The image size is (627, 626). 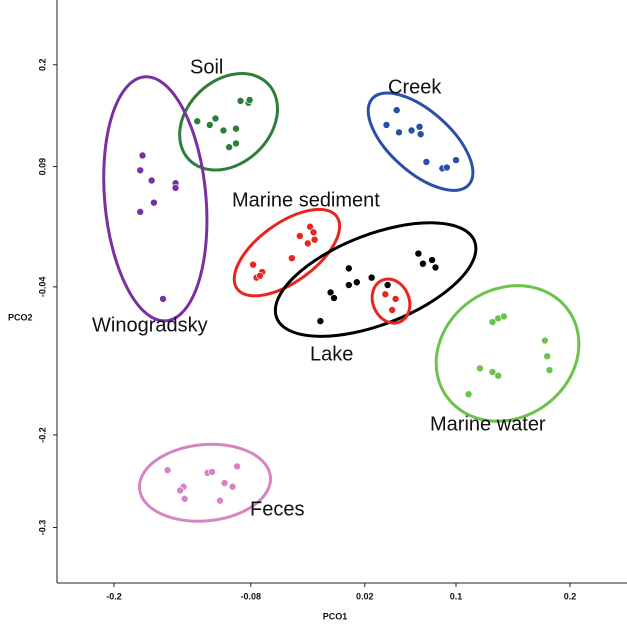 What do you see at coordinates (20, 317) in the screenshot?
I see `y-axis-title: PCO2` at bounding box center [20, 317].